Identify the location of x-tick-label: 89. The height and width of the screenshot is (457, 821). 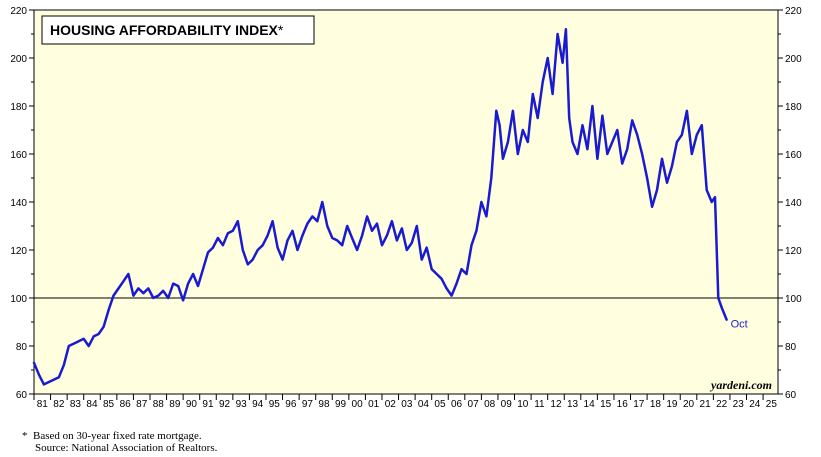
(175, 404).